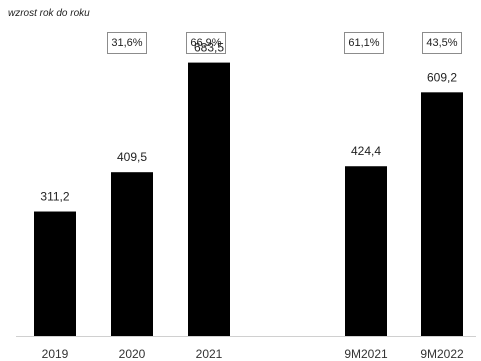  I want to click on tick-label-2020: 2020, so click(132, 354).